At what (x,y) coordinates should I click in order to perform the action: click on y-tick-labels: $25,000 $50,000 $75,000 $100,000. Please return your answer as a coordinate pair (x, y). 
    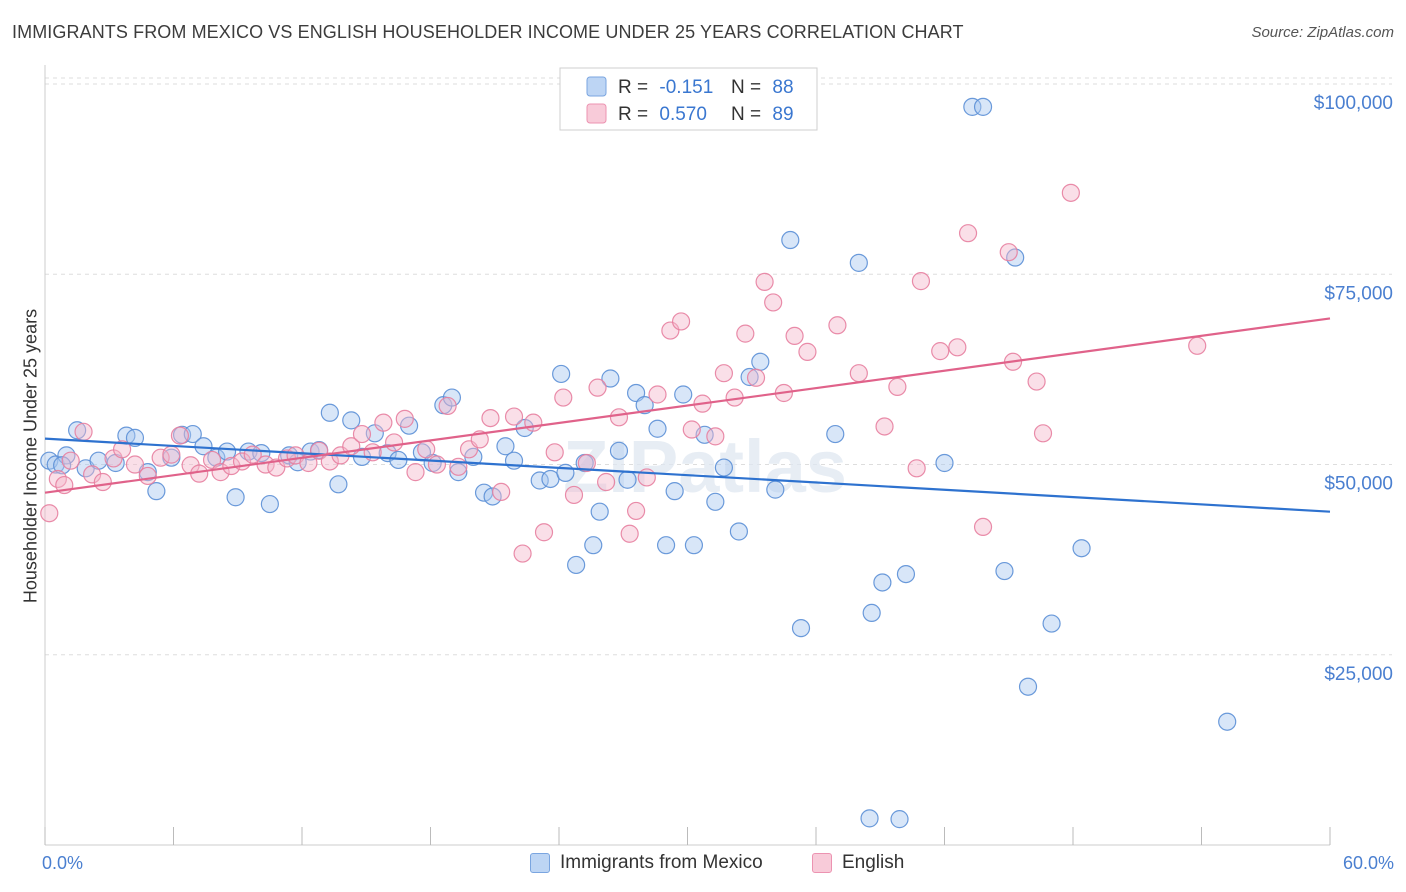
    Looking at the image, I should click on (1353, 389).